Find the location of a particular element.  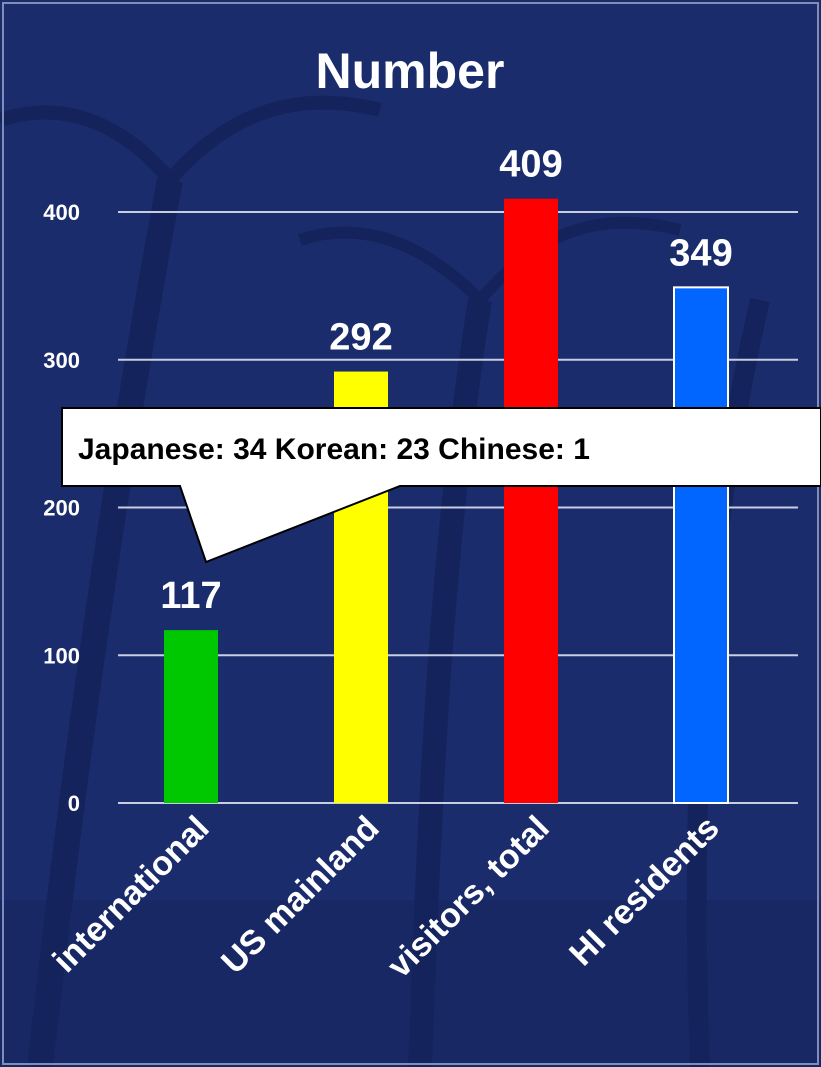

y-tick-label: 400 is located at coordinates (61, 212).